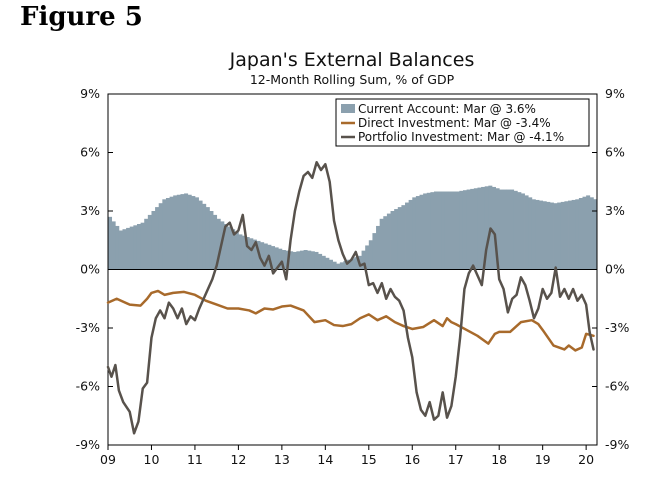  What do you see at coordinates (350, 320) in the screenshot?
I see `direct-investment-line` at bounding box center [350, 320].